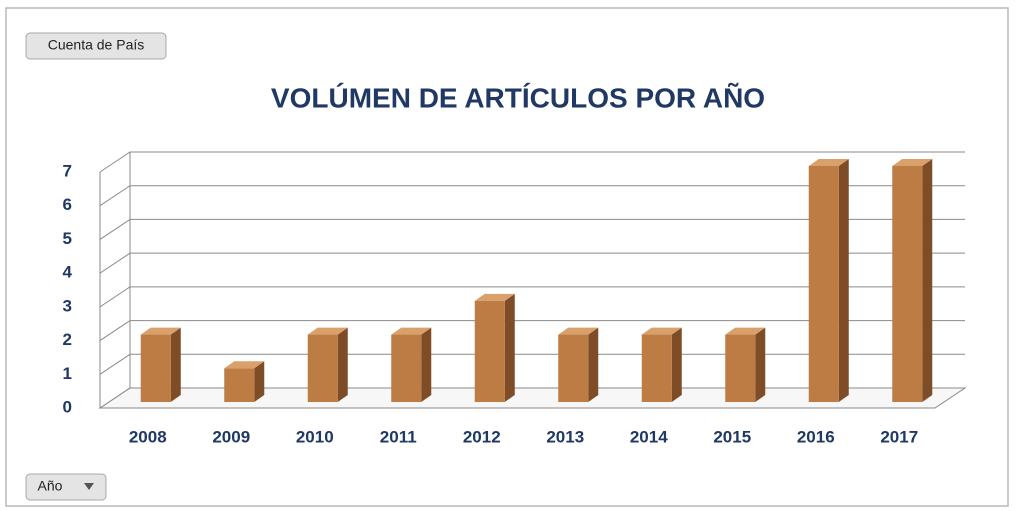 Image resolution: width=1016 pixels, height=511 pixels. What do you see at coordinates (899, 436) in the screenshot?
I see `x-tick-label: 2017` at bounding box center [899, 436].